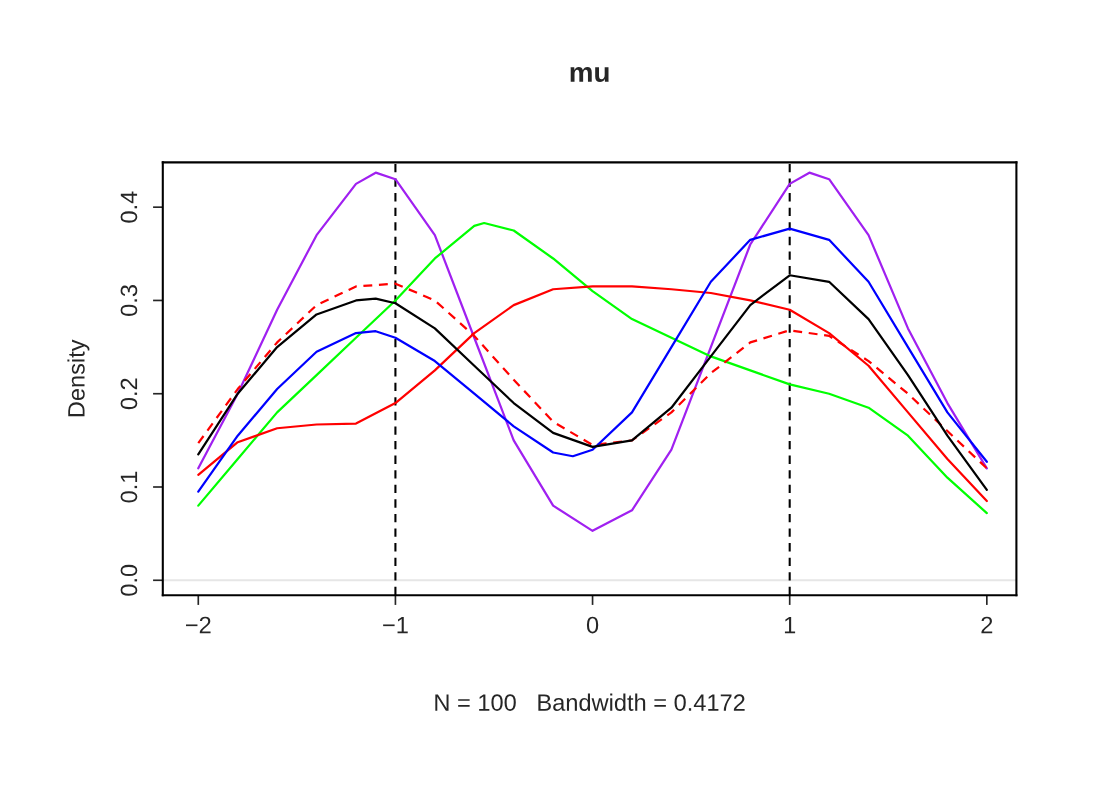 This screenshot has height=800, width=1100. I want to click on x-tick-label: 0, so click(592, 625).